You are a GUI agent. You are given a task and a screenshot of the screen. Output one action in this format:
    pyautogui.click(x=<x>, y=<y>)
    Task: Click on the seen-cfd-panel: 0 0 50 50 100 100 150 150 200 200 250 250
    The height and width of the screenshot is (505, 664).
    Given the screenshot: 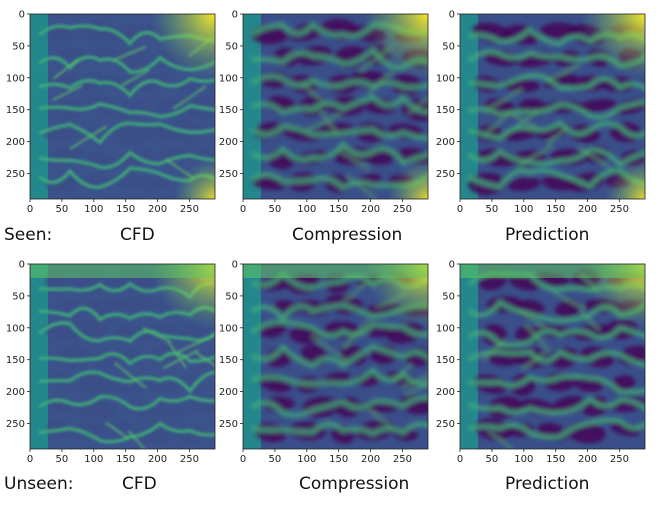 What is the action you would take?
    pyautogui.click(x=108, y=111)
    